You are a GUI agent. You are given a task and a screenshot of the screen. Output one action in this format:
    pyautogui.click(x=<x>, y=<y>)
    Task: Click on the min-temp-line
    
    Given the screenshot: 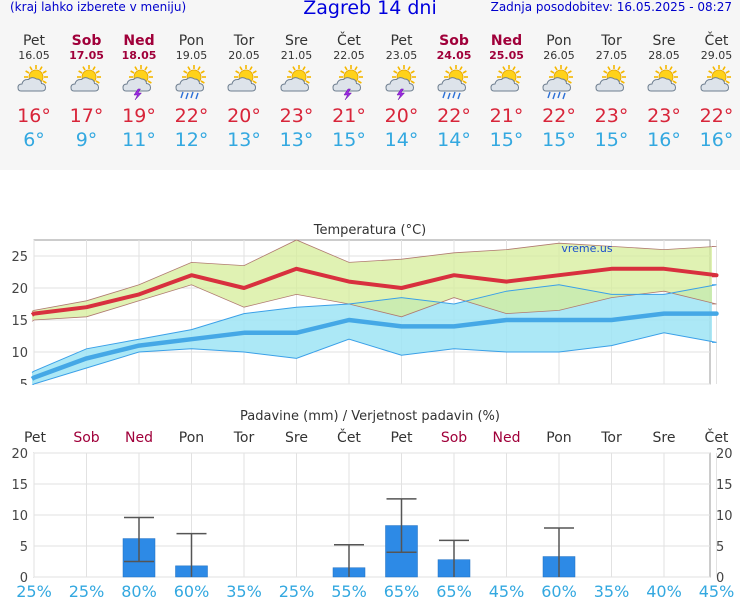 What is the action you would take?
    pyautogui.click(x=374, y=346)
    